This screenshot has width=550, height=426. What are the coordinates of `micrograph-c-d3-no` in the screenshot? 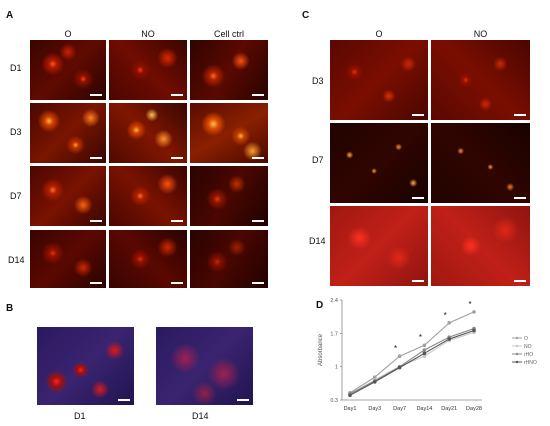 It's located at (480, 80).